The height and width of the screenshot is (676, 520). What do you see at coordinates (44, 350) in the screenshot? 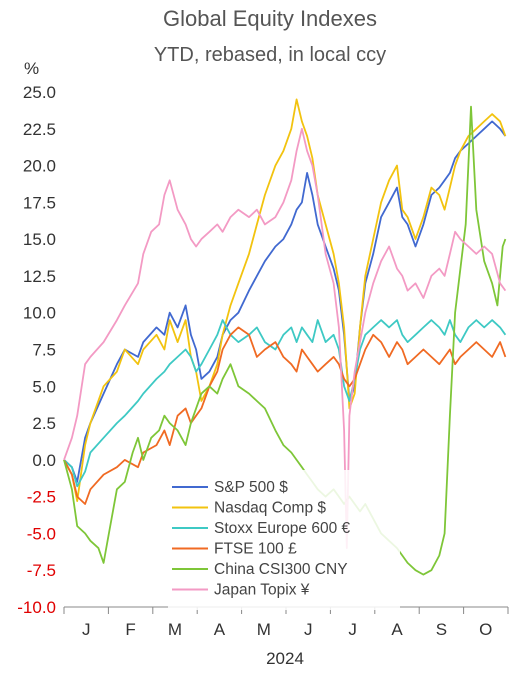
I see `y-tick-label: 7.5` at bounding box center [44, 350].